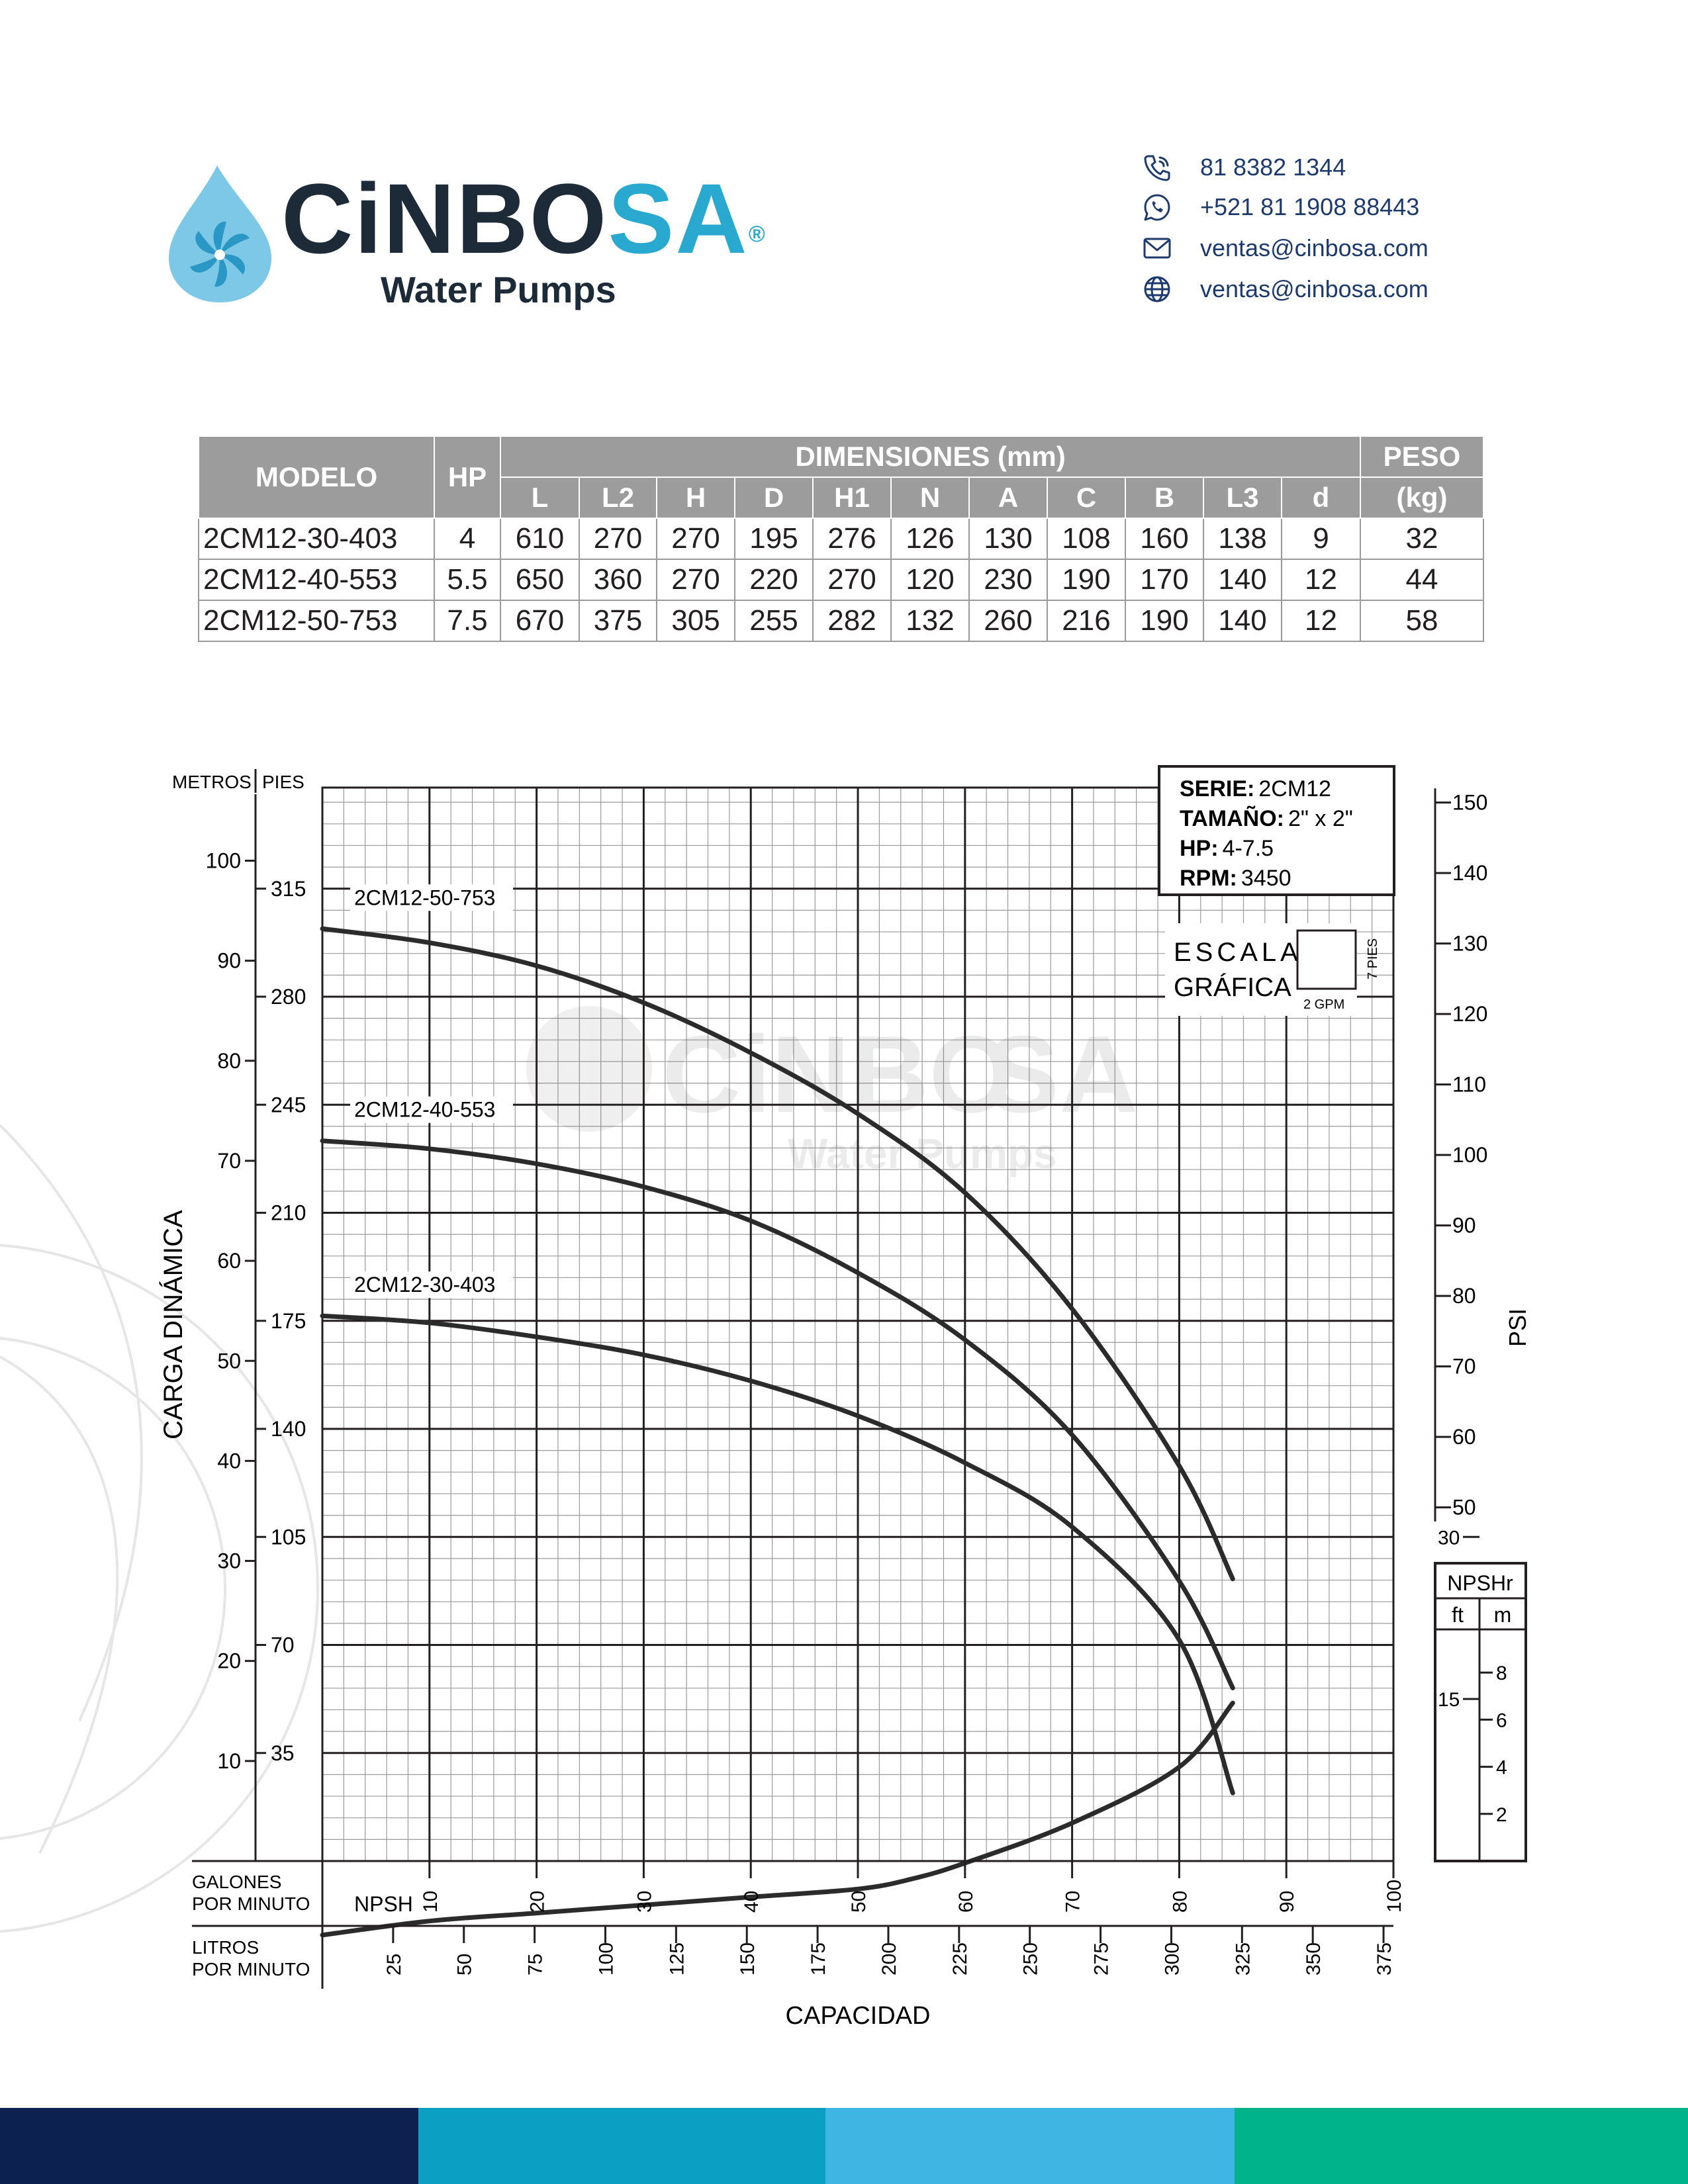 This screenshot has width=1688, height=2184. I want to click on lpm-tick-label: 100, so click(606, 1959).